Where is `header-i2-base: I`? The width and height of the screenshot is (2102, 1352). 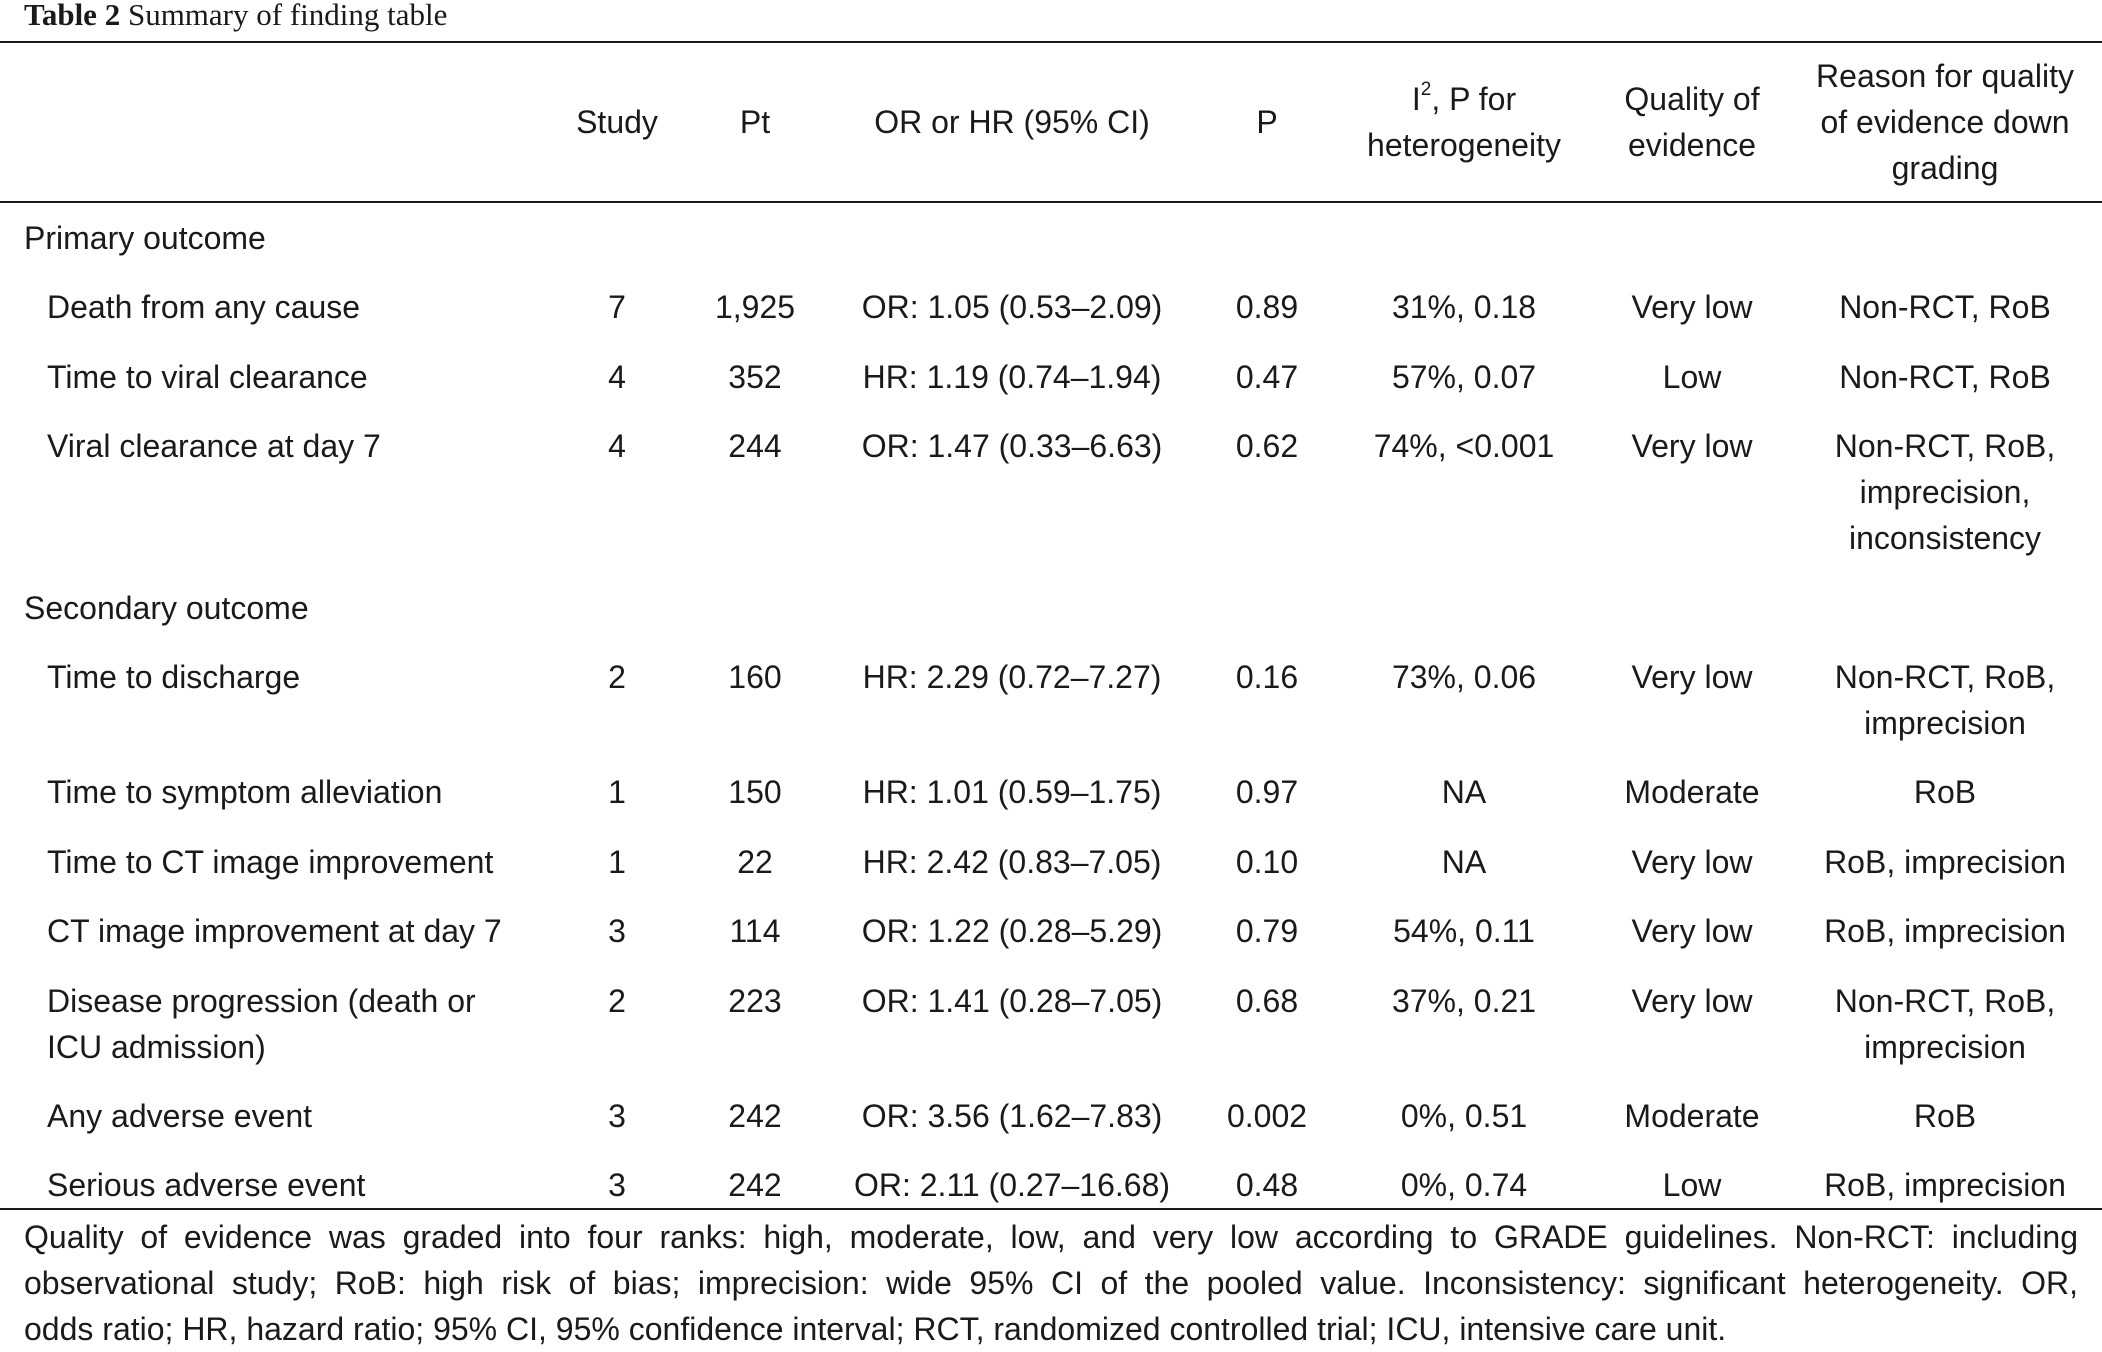
header-i2-base: I is located at coordinates (1416, 99).